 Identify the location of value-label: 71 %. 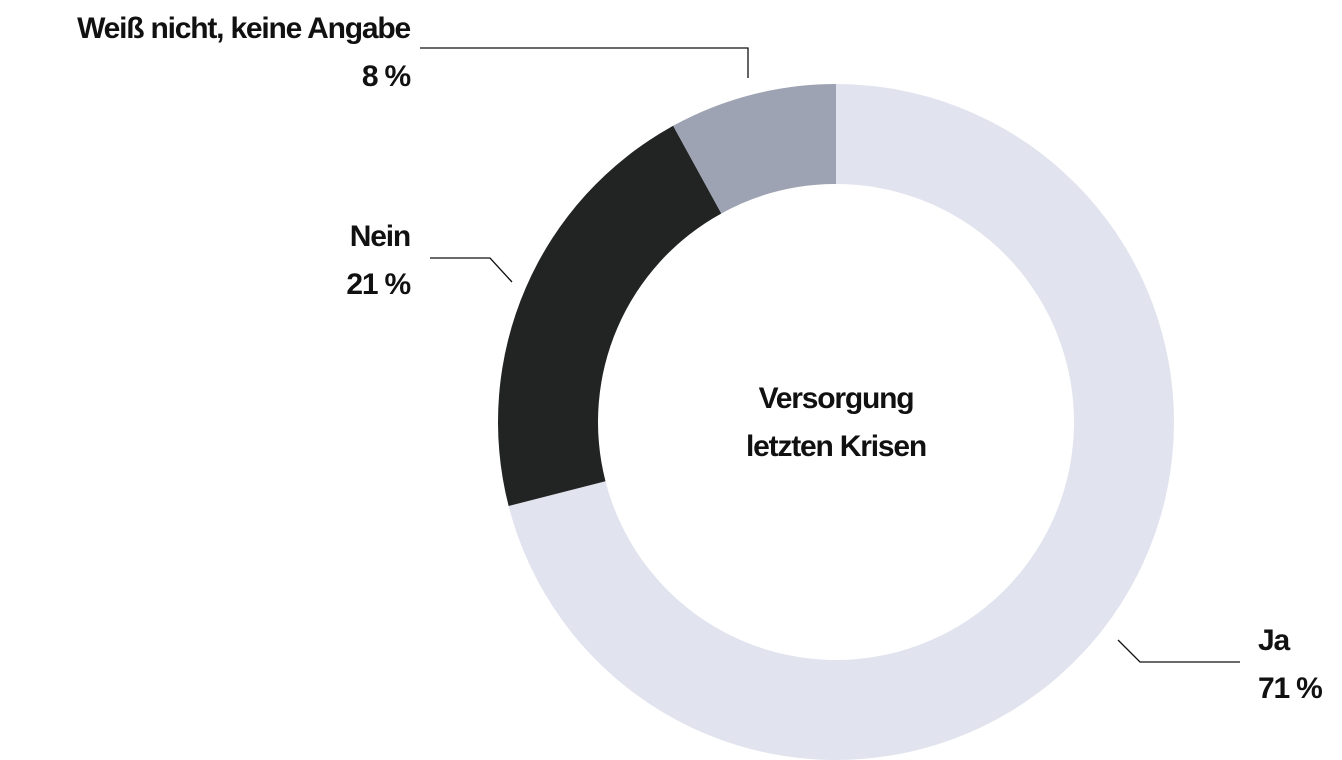
(1290, 688).